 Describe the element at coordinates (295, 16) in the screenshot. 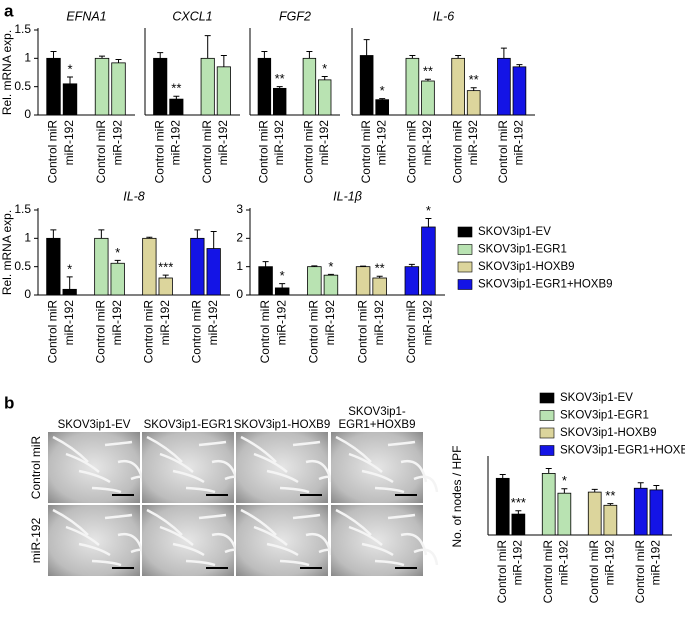

I see `chart-title: FGF2` at that location.